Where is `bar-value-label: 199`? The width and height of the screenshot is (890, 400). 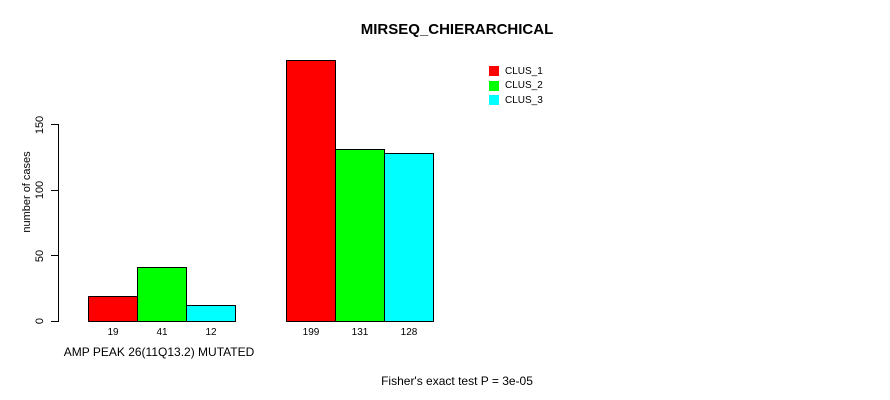
bar-value-label: 199 is located at coordinates (311, 332).